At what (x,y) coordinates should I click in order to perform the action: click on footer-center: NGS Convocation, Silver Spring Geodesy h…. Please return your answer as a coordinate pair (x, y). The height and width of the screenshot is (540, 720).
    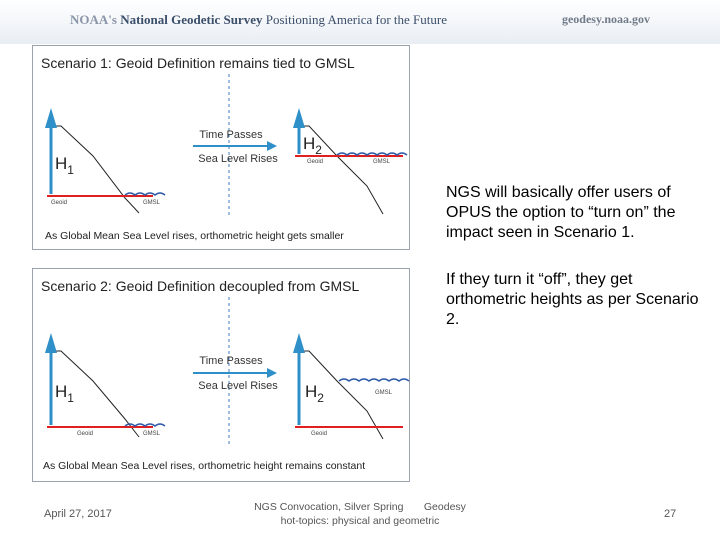
    Looking at the image, I should click on (360, 514).